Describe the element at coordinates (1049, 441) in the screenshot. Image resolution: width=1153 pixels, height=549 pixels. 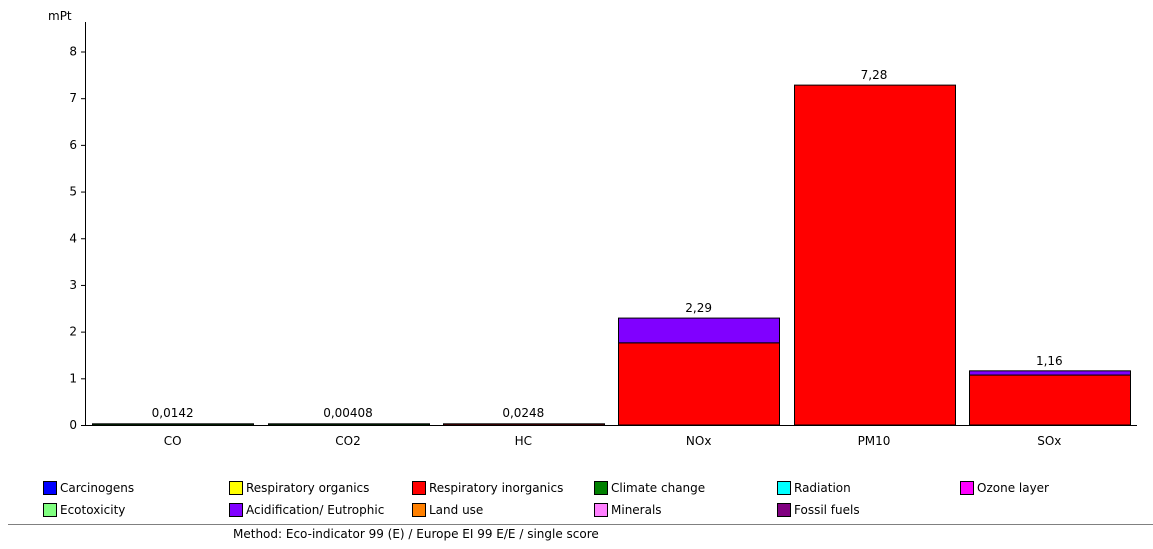
I see `x-tick-label: SOx` at that location.